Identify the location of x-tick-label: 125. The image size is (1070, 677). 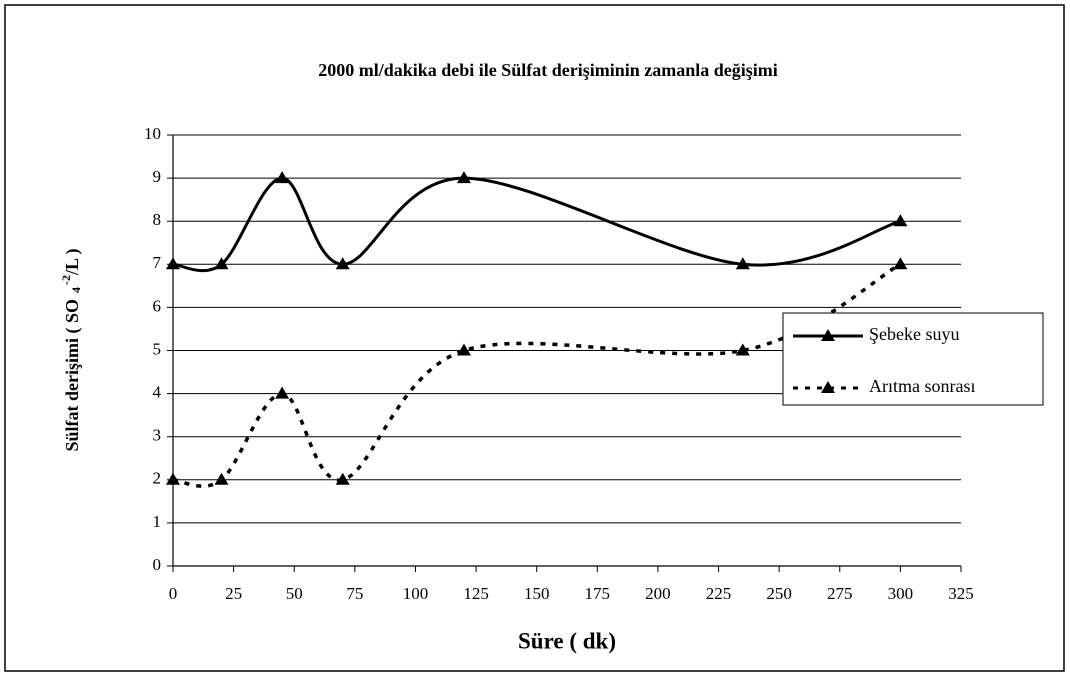
(476, 593).